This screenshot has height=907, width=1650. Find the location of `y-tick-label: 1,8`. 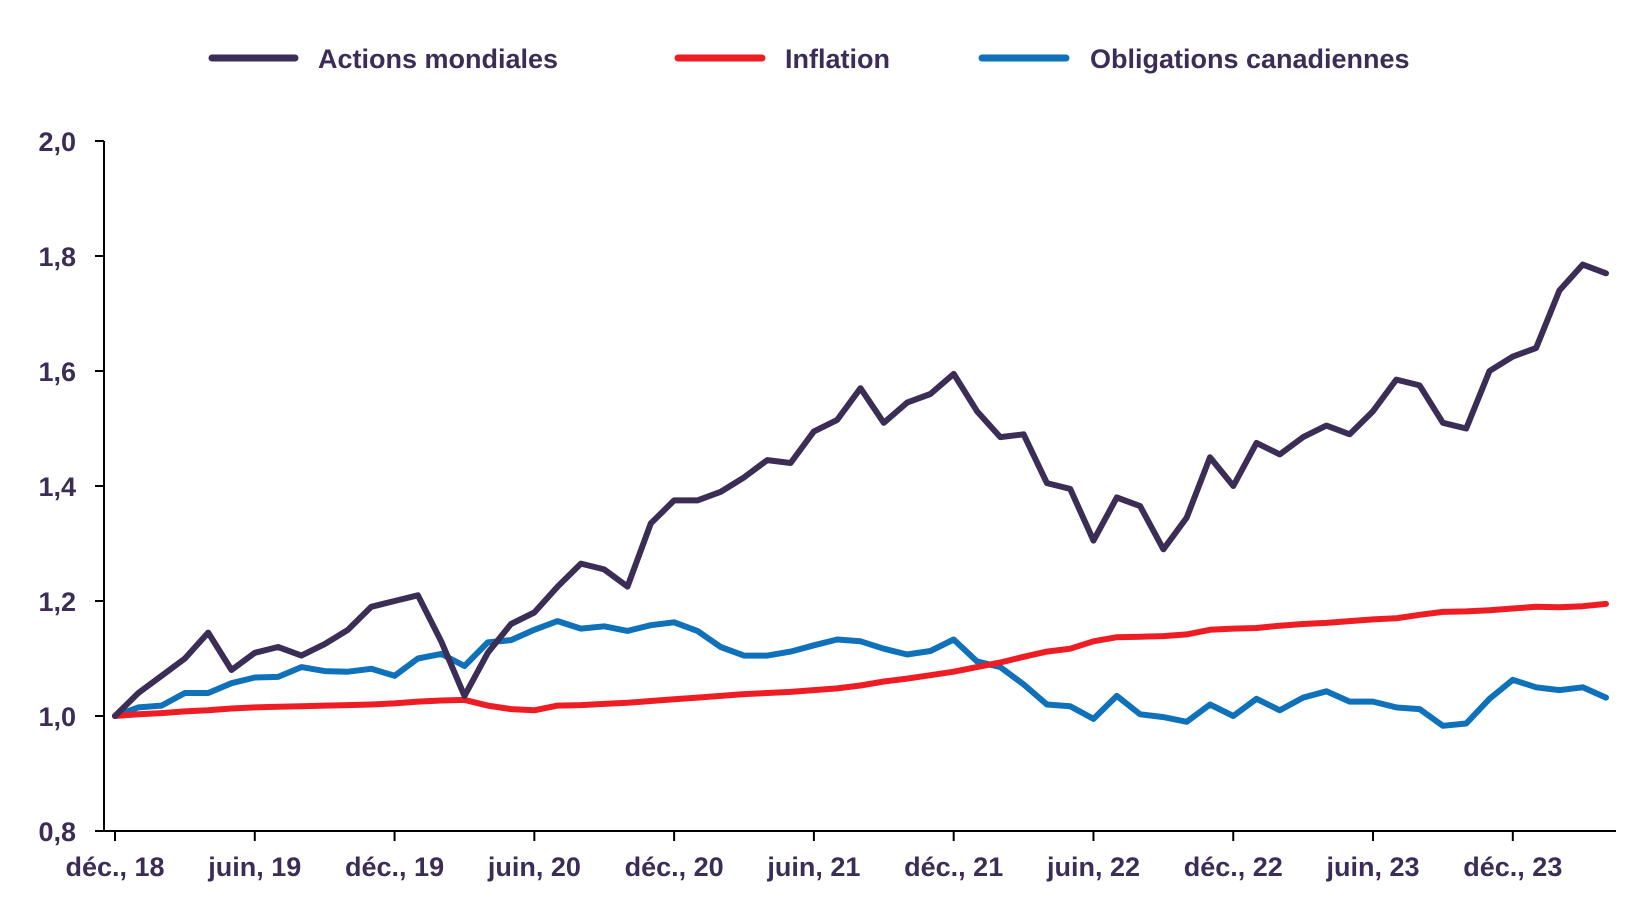

y-tick-label: 1,8 is located at coordinates (57, 257).